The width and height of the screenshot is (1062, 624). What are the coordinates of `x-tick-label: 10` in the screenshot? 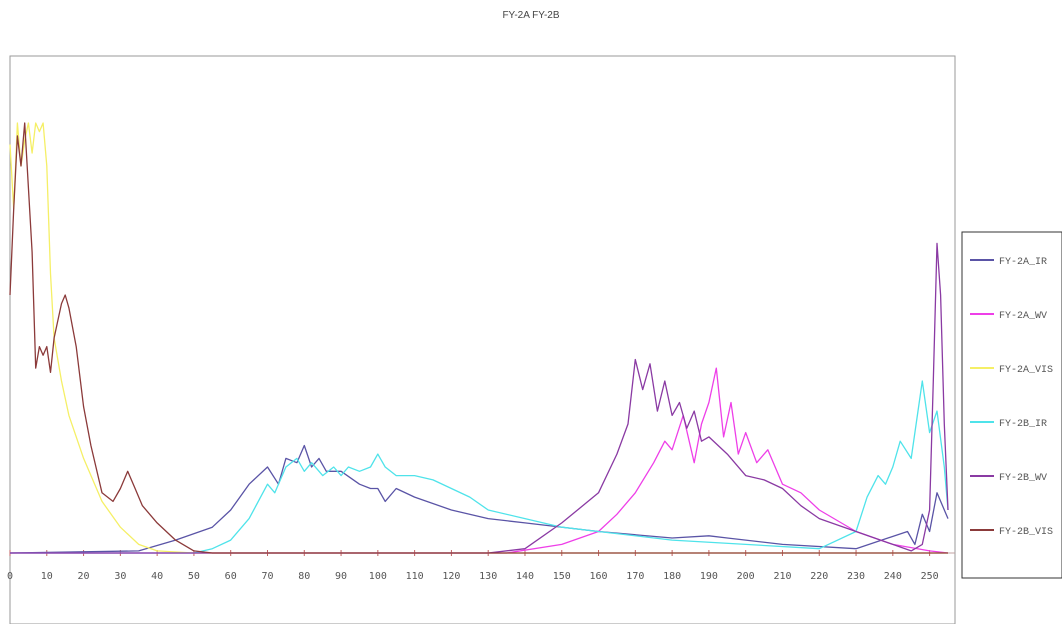 It's located at (47, 576).